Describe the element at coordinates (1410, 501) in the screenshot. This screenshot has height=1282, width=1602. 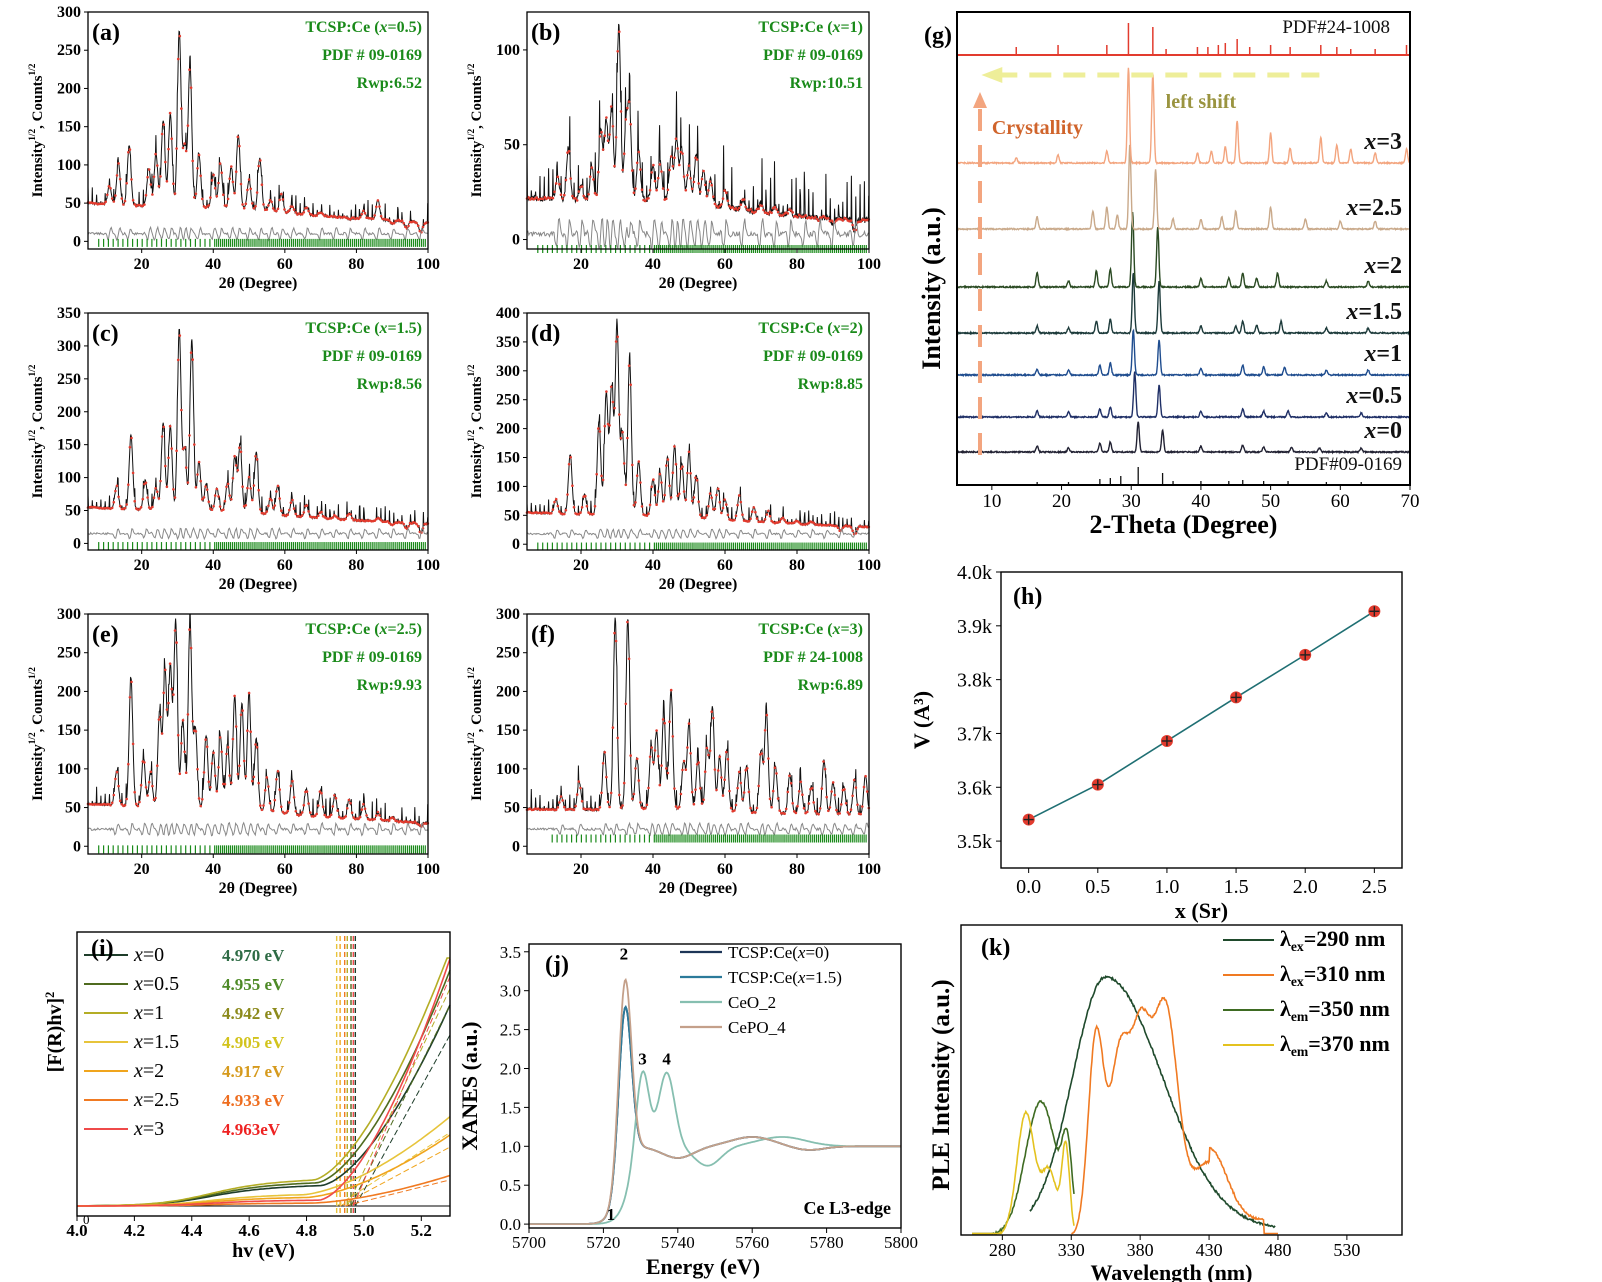
I see `x-tick-label: 70` at that location.